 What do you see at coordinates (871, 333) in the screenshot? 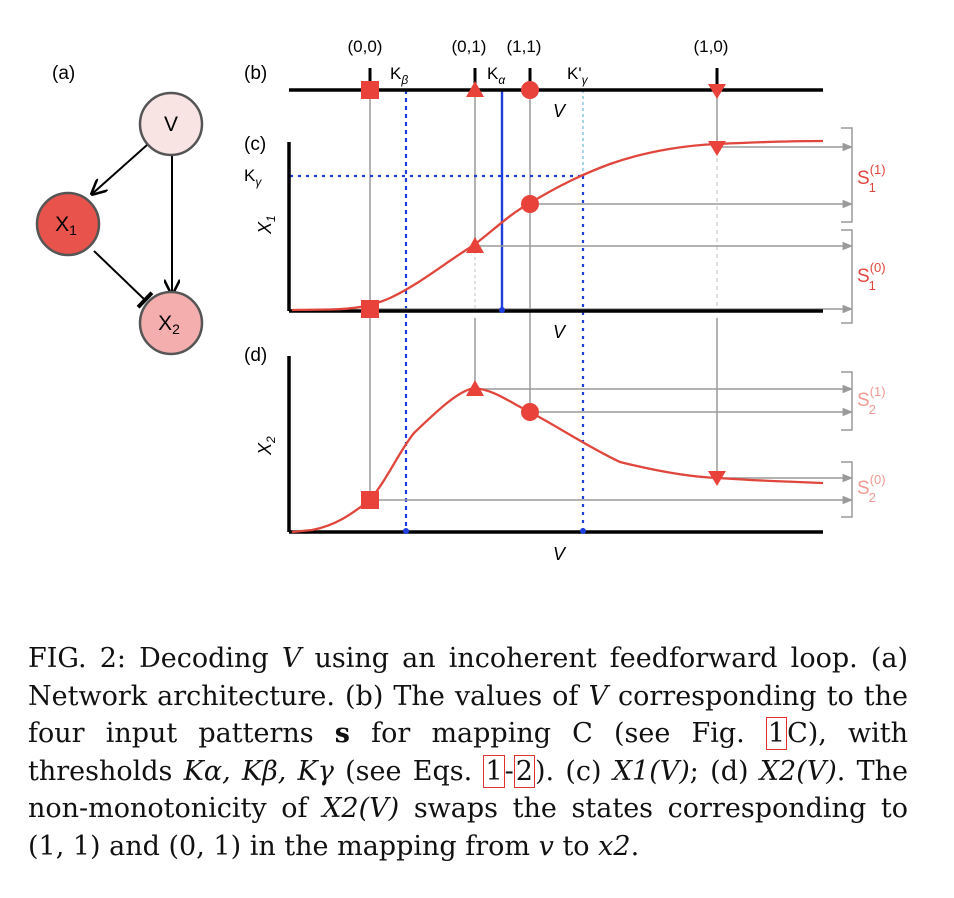
I see `output-labels: S(1) 1 S(0) 1 S(1) 2 S(0) 2` at bounding box center [871, 333].